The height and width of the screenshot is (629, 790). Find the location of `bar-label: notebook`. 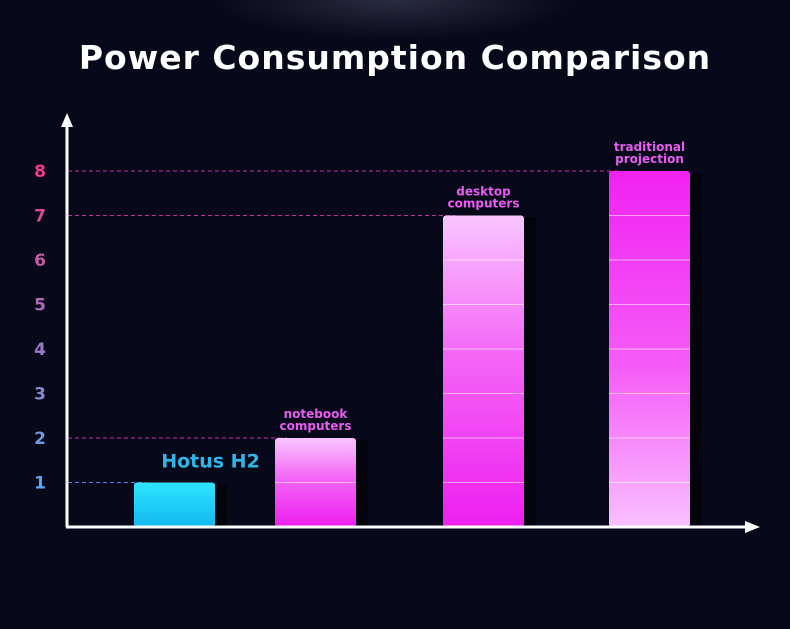

bar-label: notebook is located at coordinates (316, 414).